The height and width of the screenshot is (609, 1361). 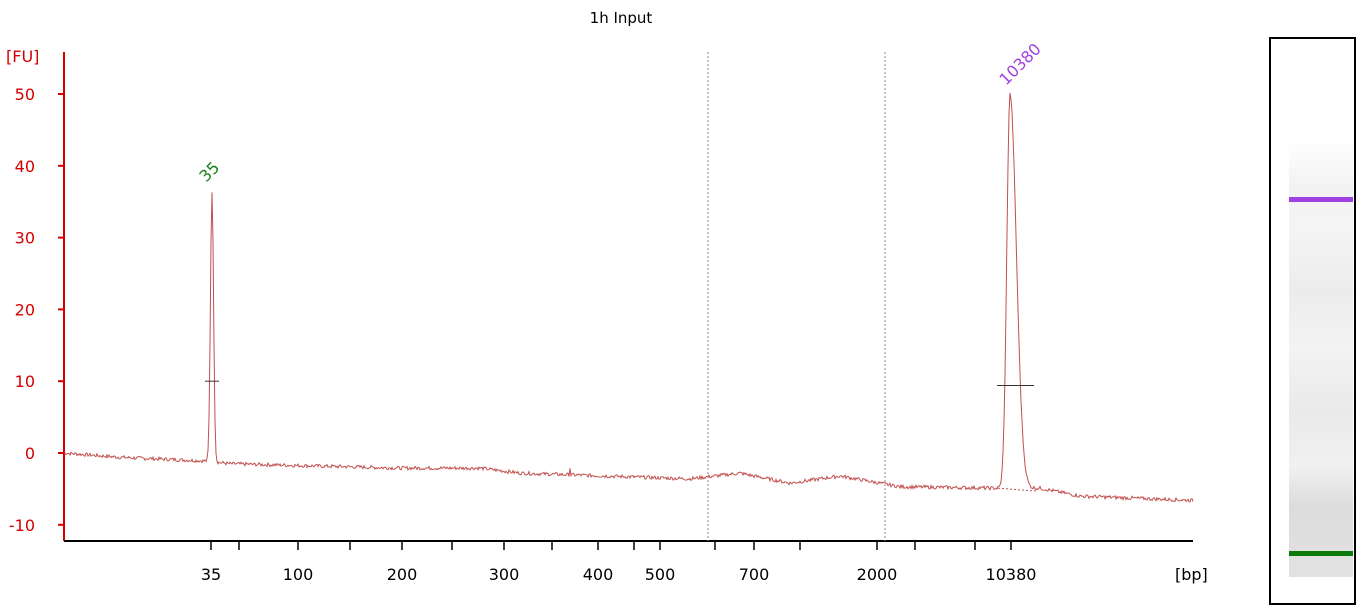 What do you see at coordinates (22, 525) in the screenshot?
I see `y-tick-label: -10` at bounding box center [22, 525].